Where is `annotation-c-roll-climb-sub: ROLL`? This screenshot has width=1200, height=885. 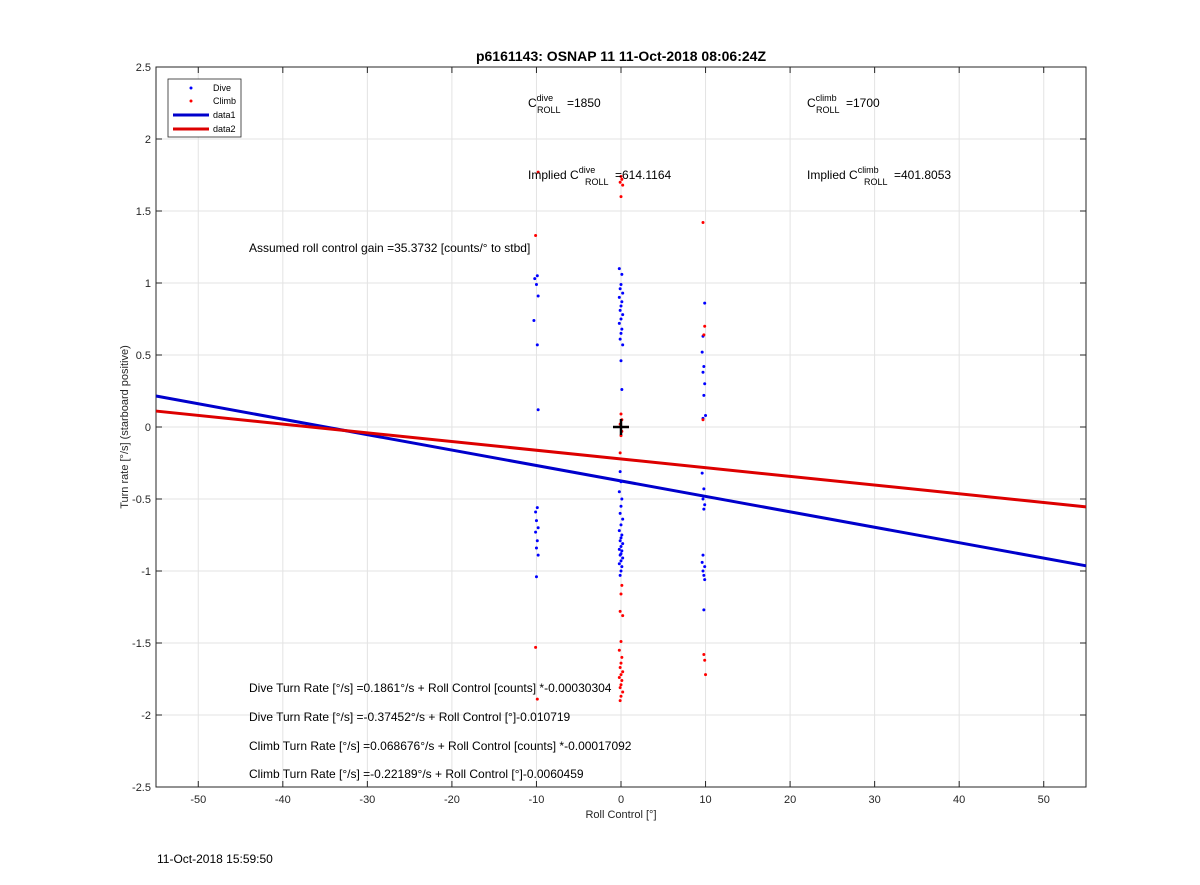 annotation-c-roll-climb-sub: ROLL is located at coordinates (828, 110).